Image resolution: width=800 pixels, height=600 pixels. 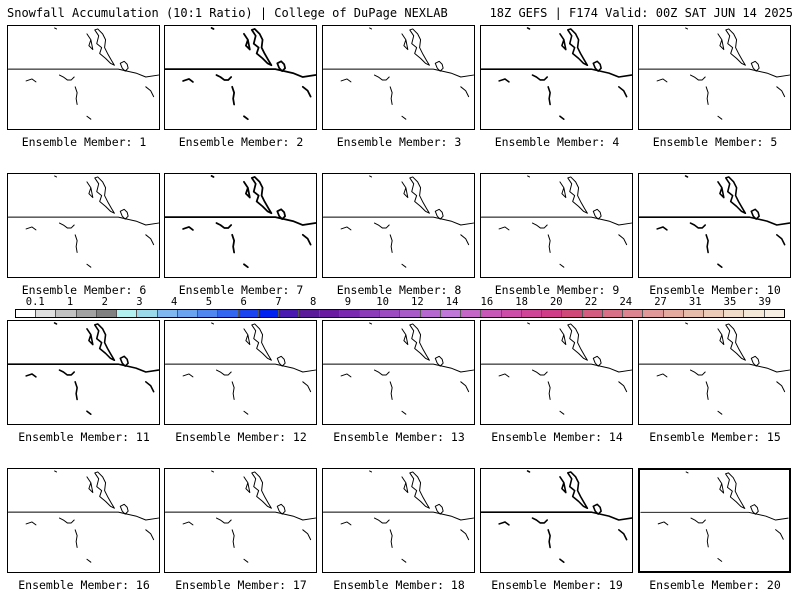 I want to click on ensemble-member-label: Ensemble Member: 10, so click(x=715, y=290).